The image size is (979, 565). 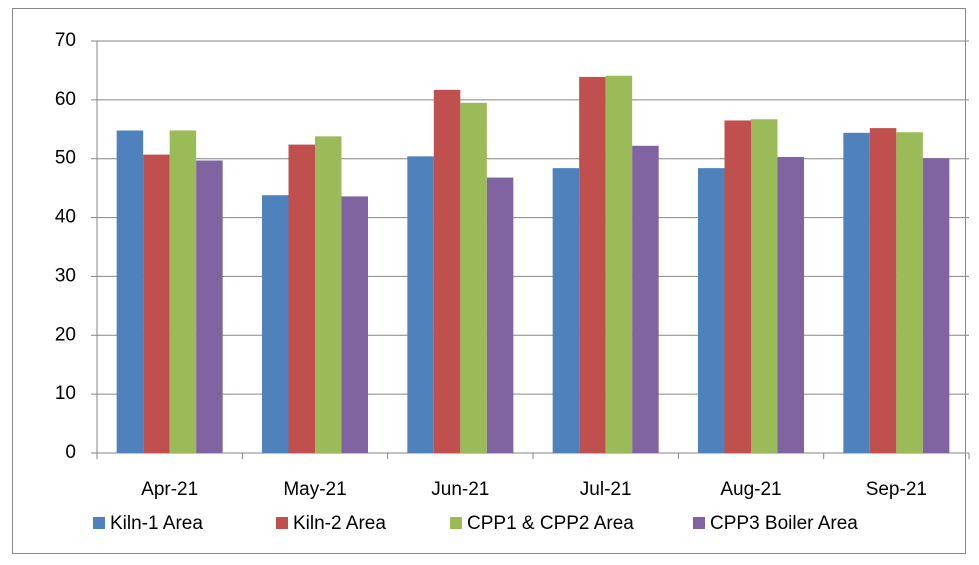 What do you see at coordinates (550, 523) in the screenshot?
I see `legend-label: CPP1 & CPP2 Area` at bounding box center [550, 523].